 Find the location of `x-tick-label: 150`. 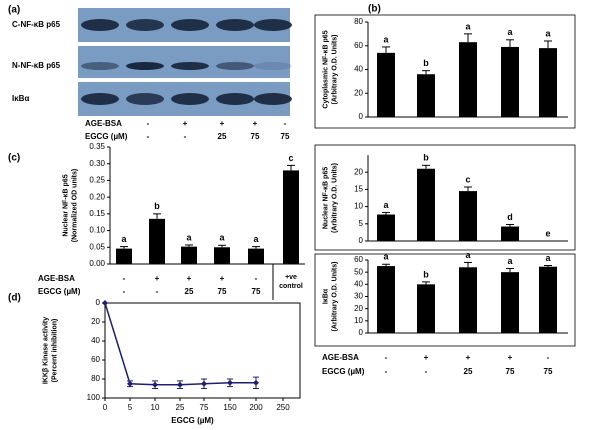

x-tick-label: 150 is located at coordinates (230, 407).